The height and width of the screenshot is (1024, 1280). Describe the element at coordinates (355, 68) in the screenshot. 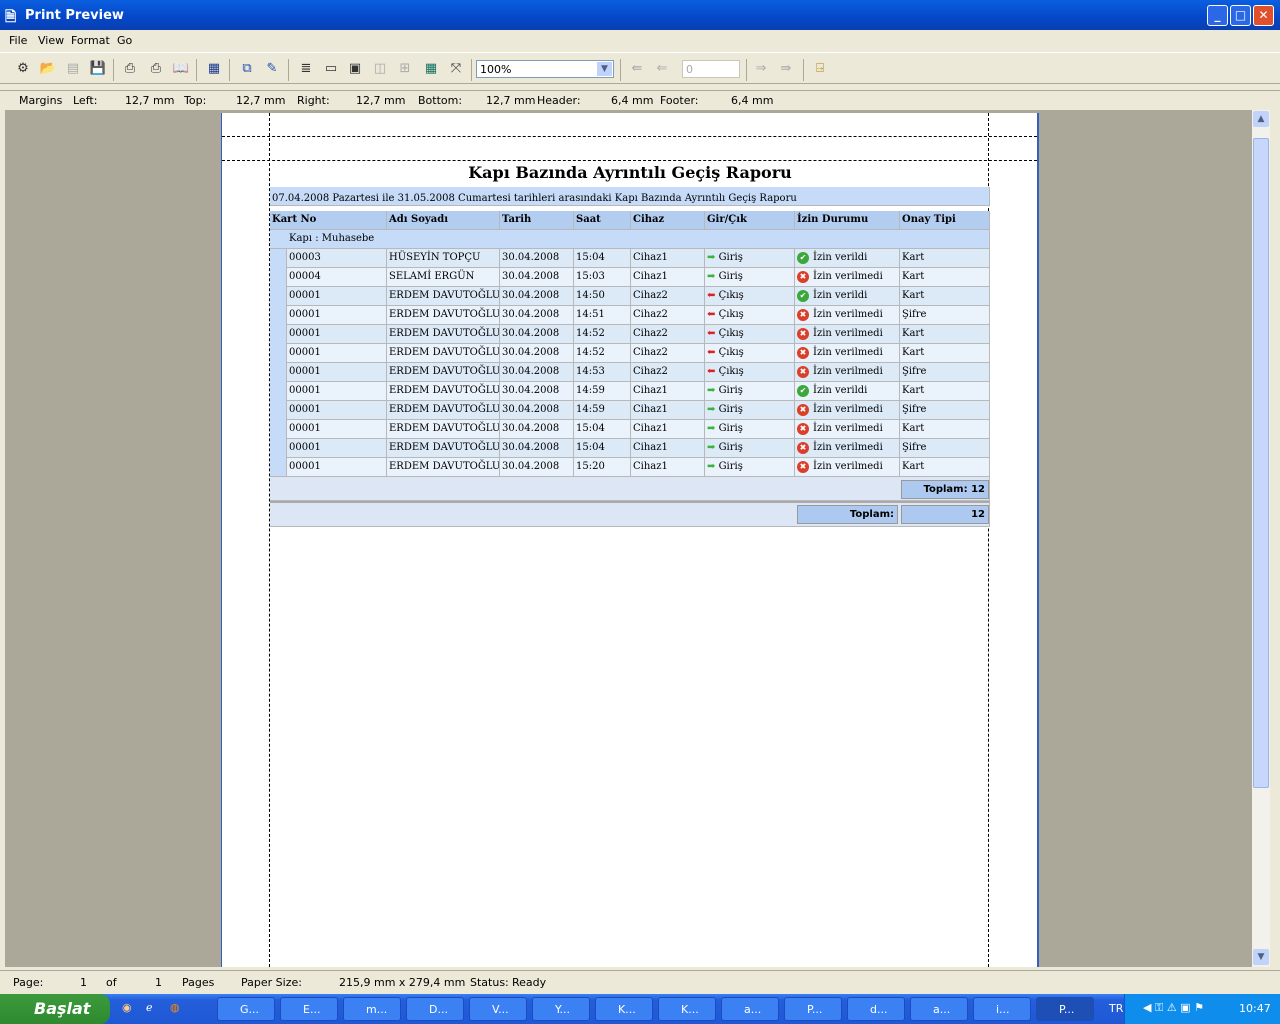

I see `one-page-icon: ▣` at that location.